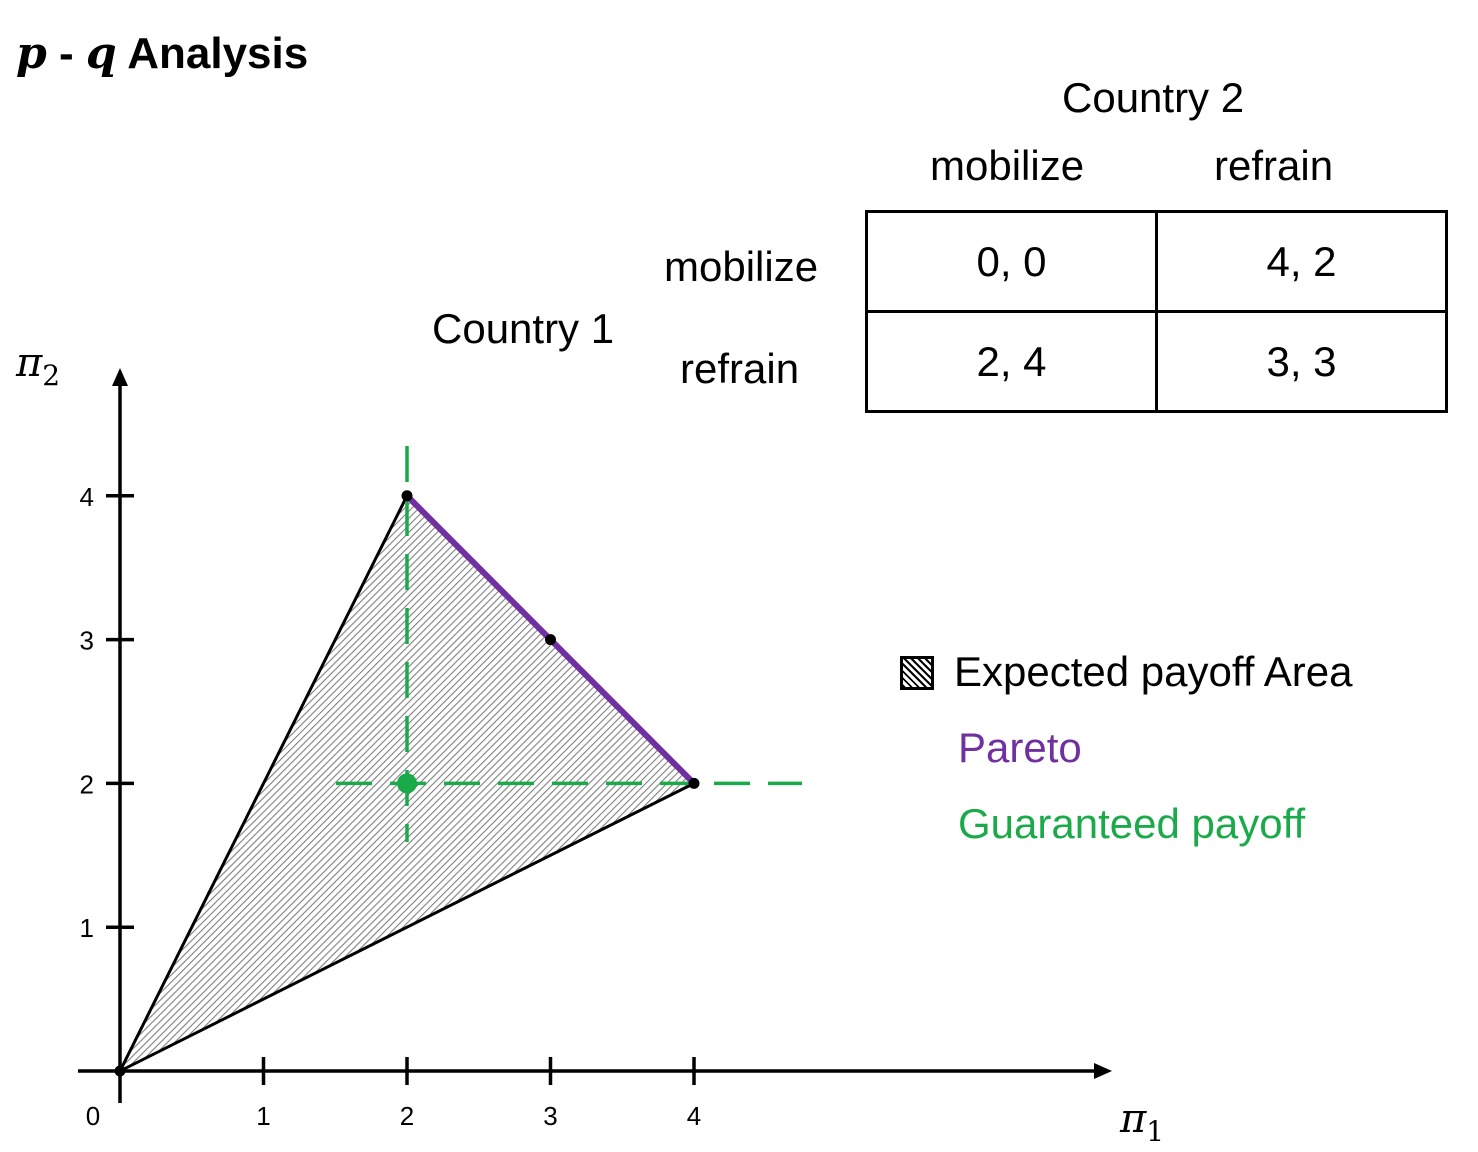 The width and height of the screenshot is (1478, 1152). I want to click on payoff-cell-refrain-mobilize: 2, 4, so click(1011, 361).